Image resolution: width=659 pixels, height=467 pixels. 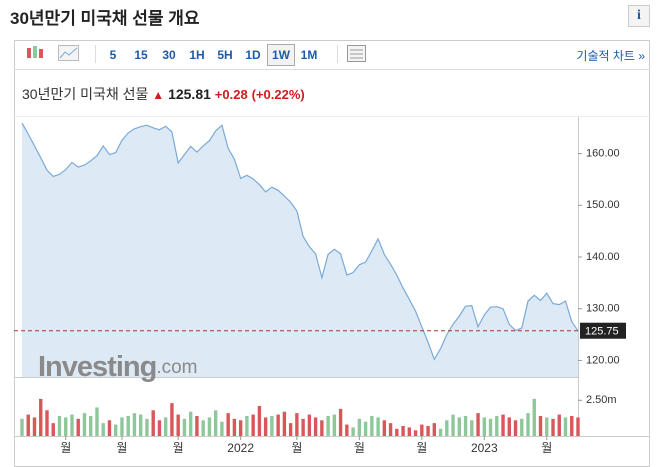 I want to click on link-arrow: », so click(x=641, y=56).